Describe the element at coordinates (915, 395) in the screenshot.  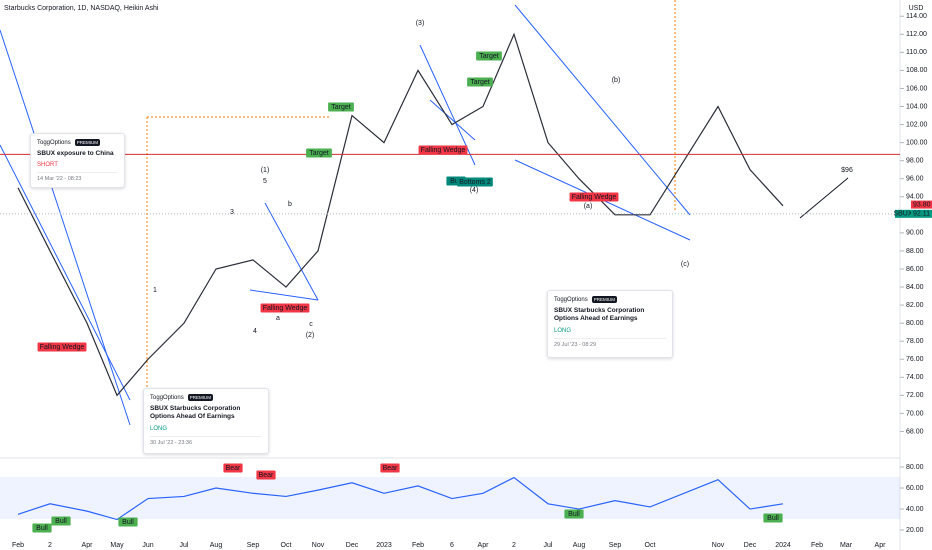
I see `y-tick-label: 72.00` at that location.